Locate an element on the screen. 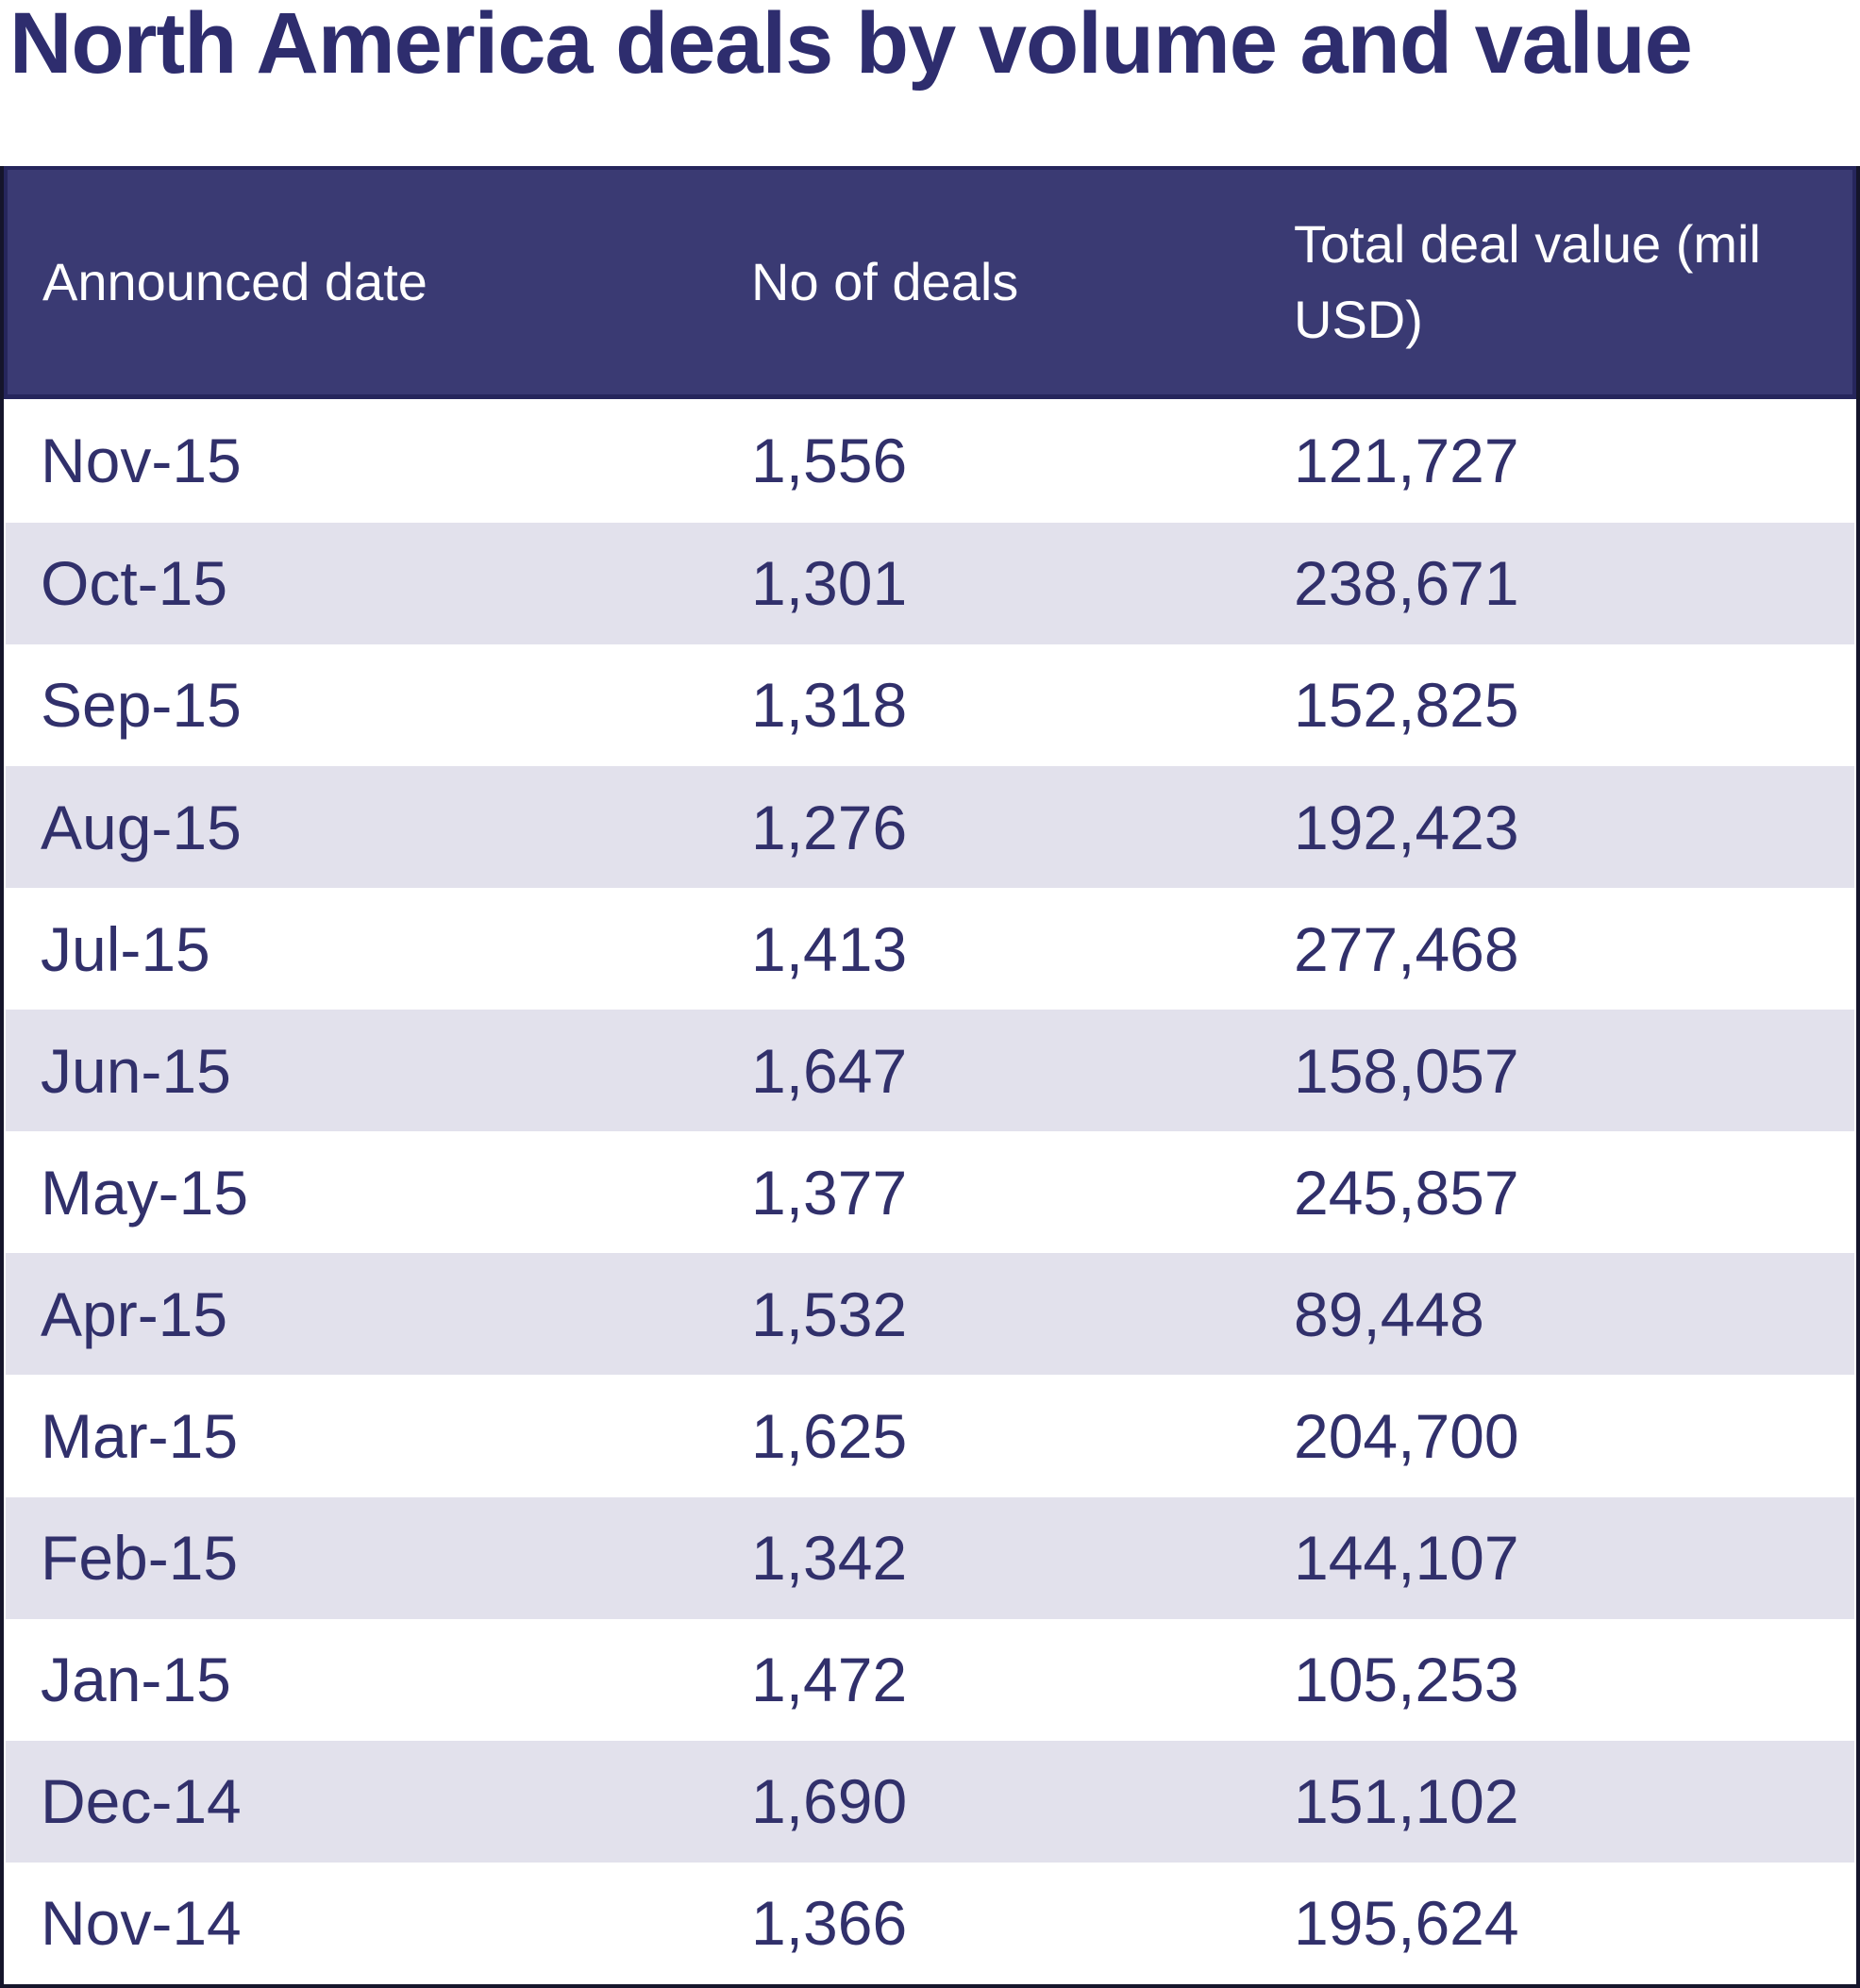 The width and height of the screenshot is (1860, 1988). table-row: Apr-15 1,532 89,448 is located at coordinates (930, 1314).